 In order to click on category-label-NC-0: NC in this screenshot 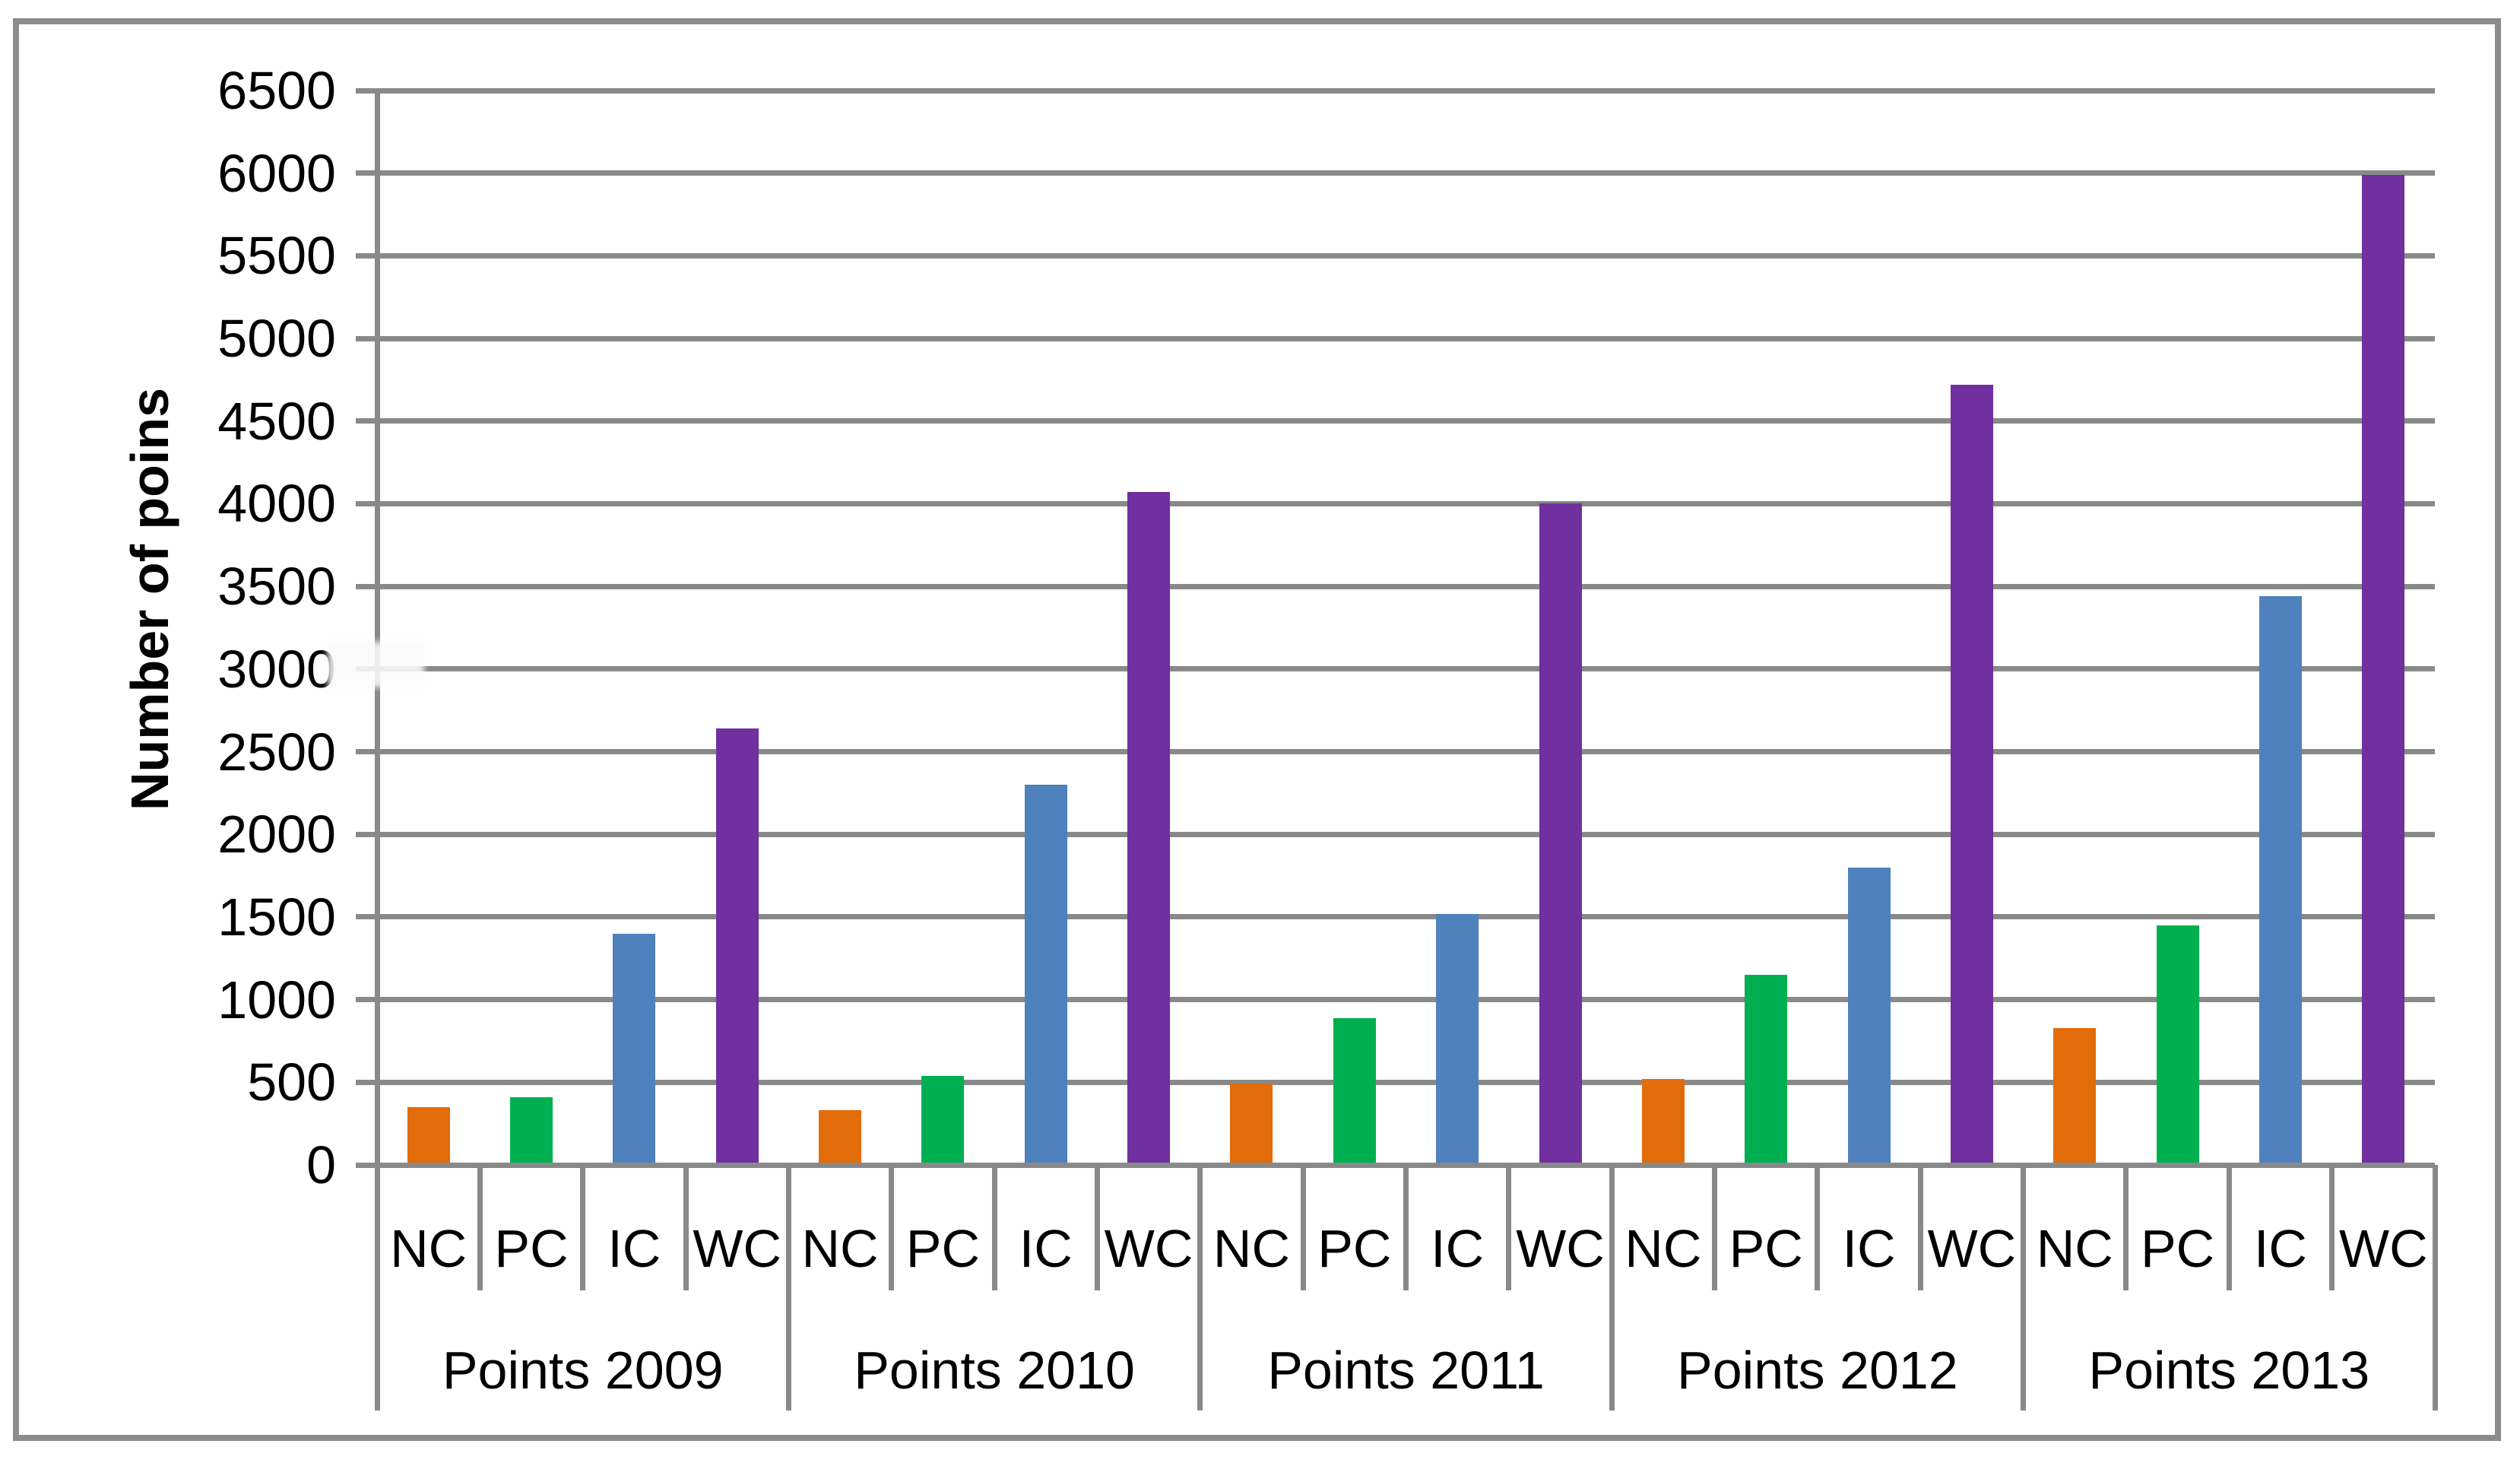, I will do `click(429, 1248)`.